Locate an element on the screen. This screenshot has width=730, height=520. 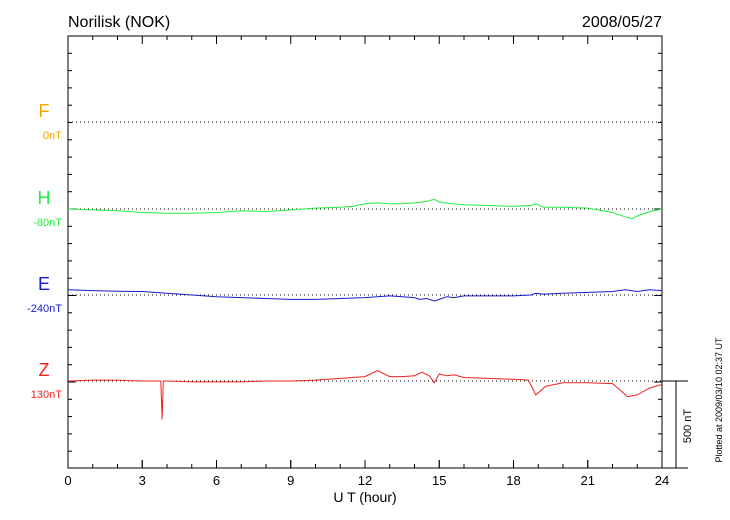
x-tick-label: 0 is located at coordinates (67, 480).